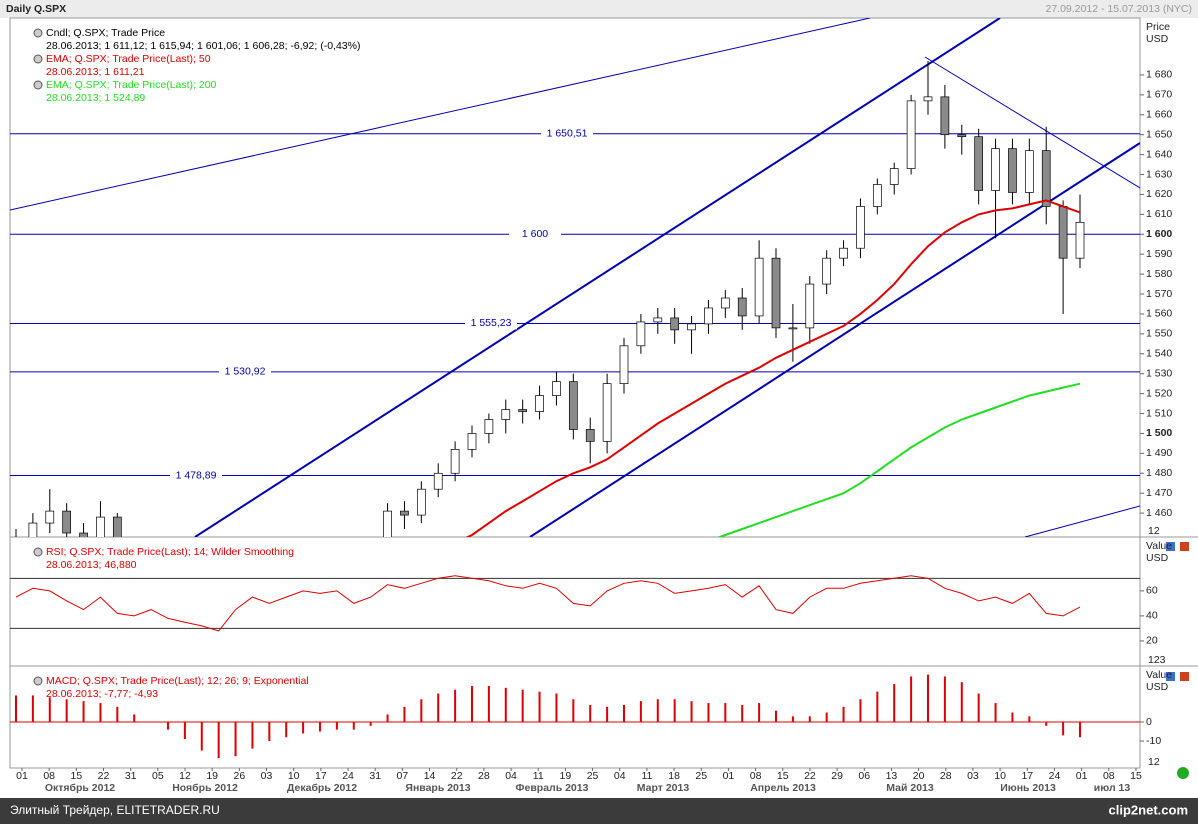 The height and width of the screenshot is (829, 1198). What do you see at coordinates (1027, 776) in the screenshot?
I see `x-tick-label: 17` at bounding box center [1027, 776].